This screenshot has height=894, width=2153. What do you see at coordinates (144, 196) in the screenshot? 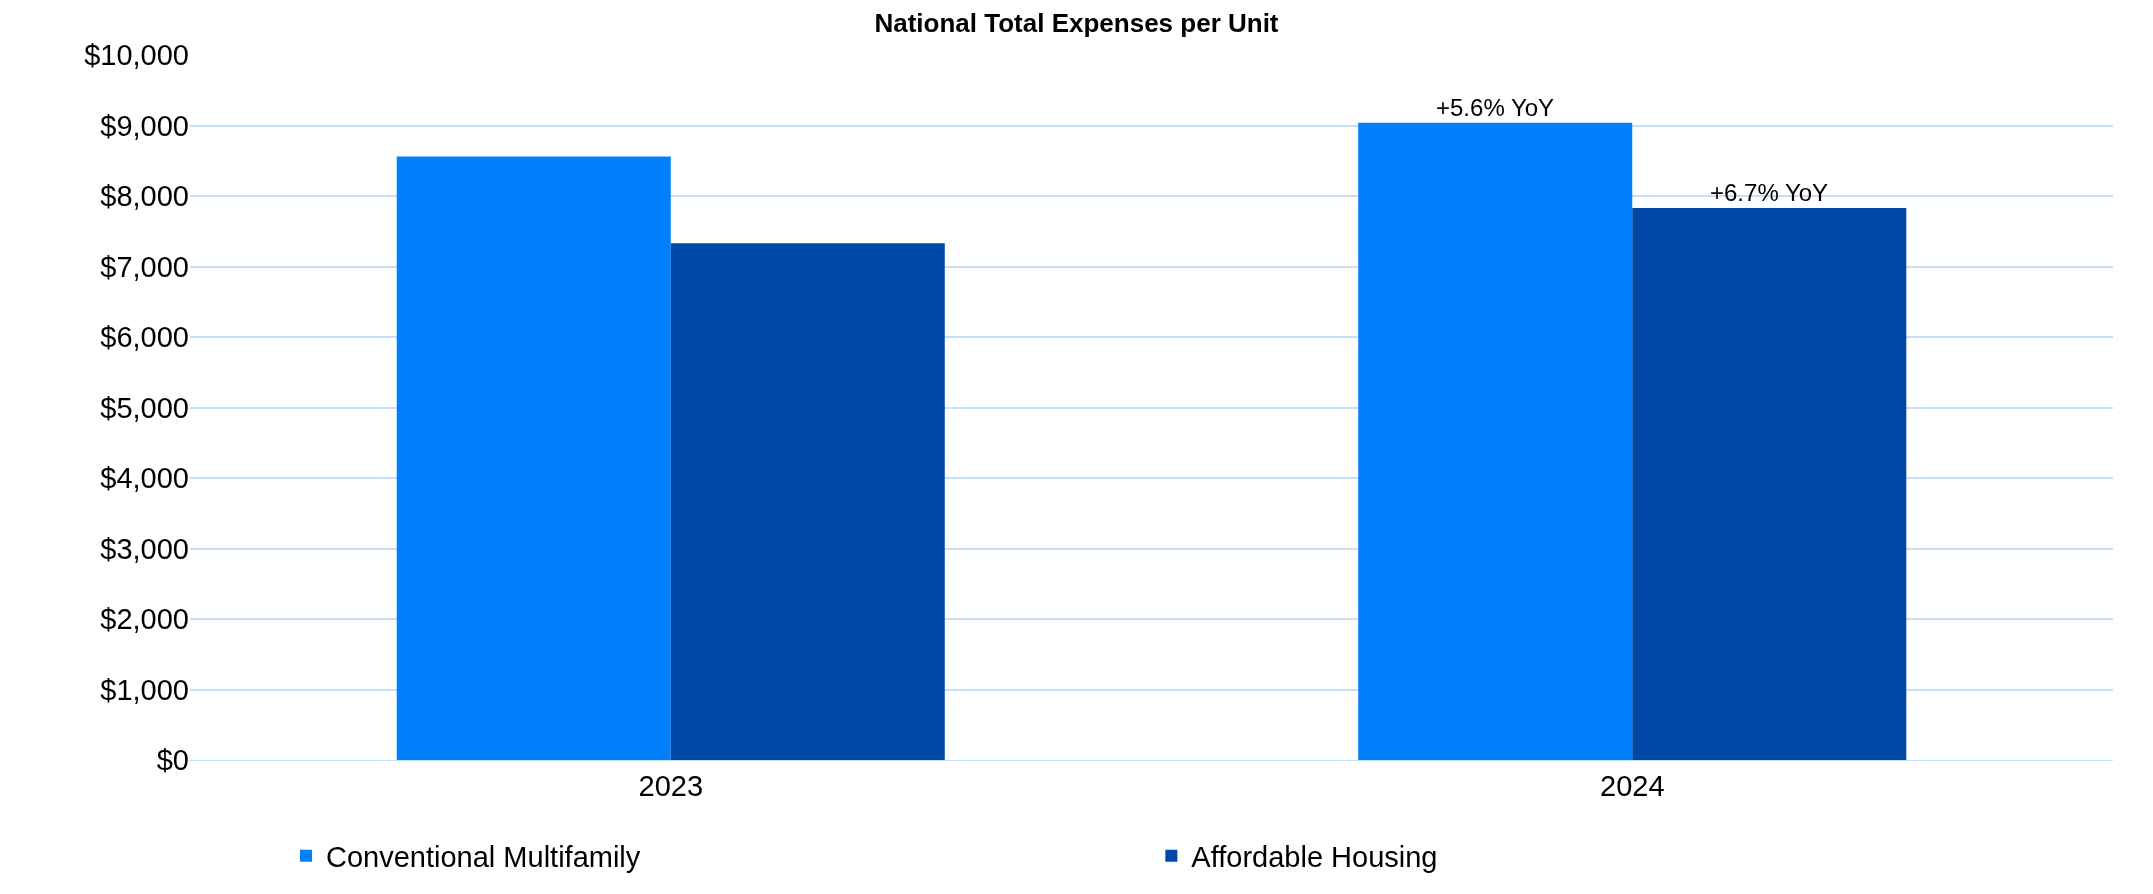
I see `y-tick-label: $8,000` at bounding box center [144, 196].